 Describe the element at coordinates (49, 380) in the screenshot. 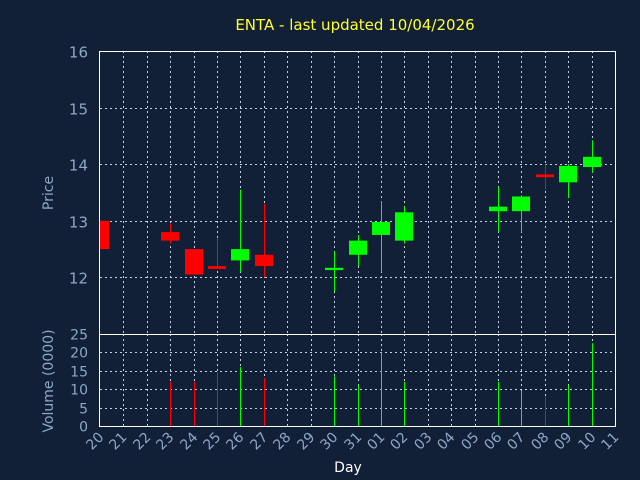

I see `volume-axis-label: Volume (0000)` at that location.